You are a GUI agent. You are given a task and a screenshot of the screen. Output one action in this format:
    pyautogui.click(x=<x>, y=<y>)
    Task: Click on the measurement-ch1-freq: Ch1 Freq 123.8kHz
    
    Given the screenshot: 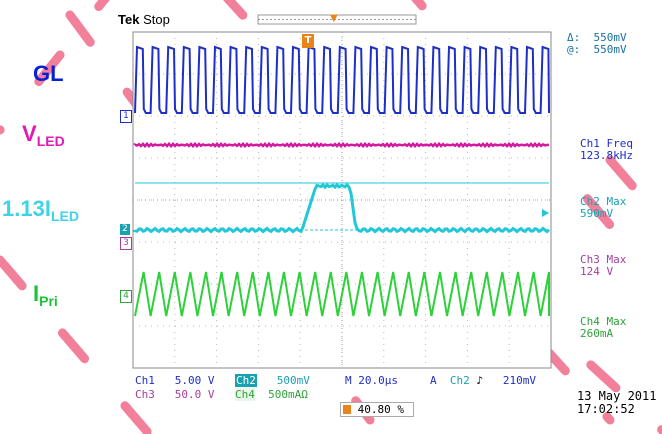 What is the action you would take?
    pyautogui.click(x=606, y=149)
    